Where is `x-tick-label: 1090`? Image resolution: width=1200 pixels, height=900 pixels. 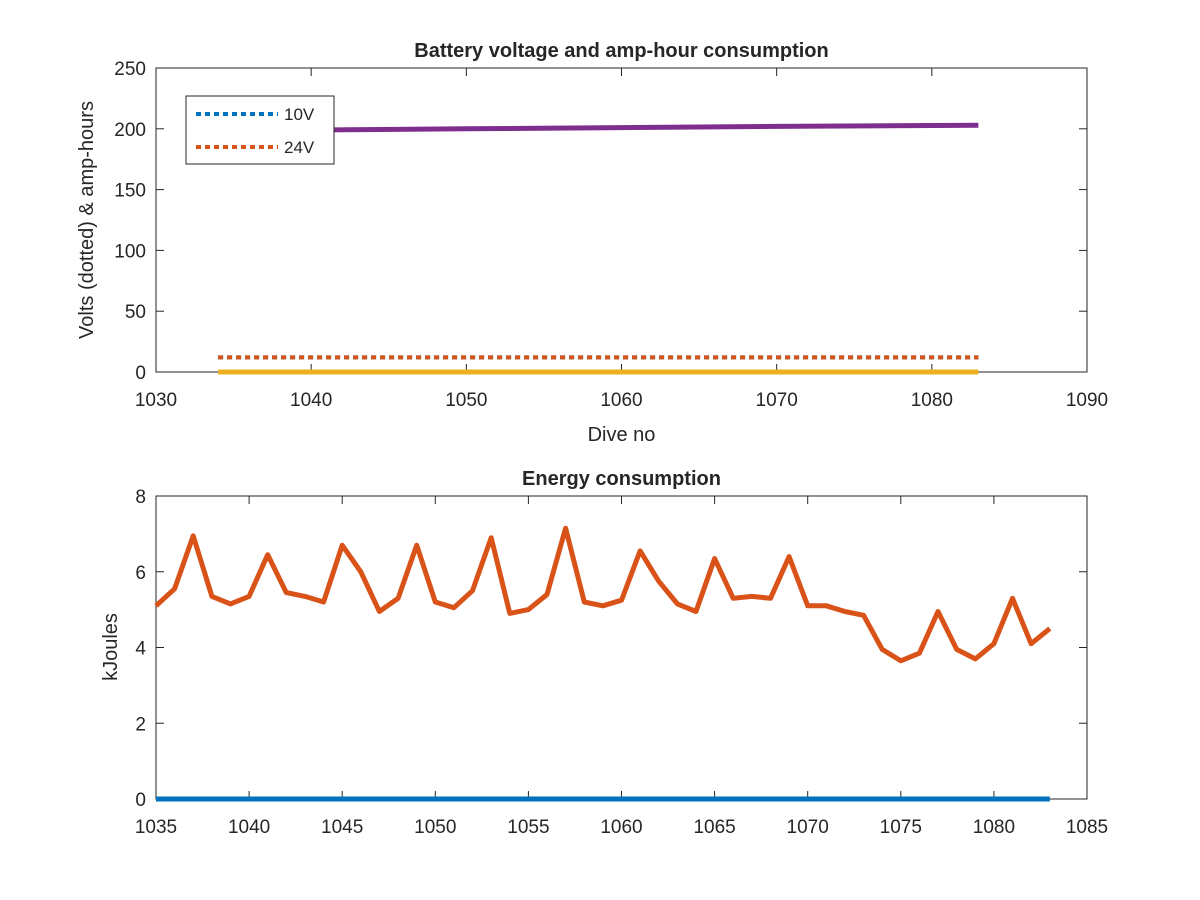
x-tick-label: 1090 is located at coordinates (1087, 400).